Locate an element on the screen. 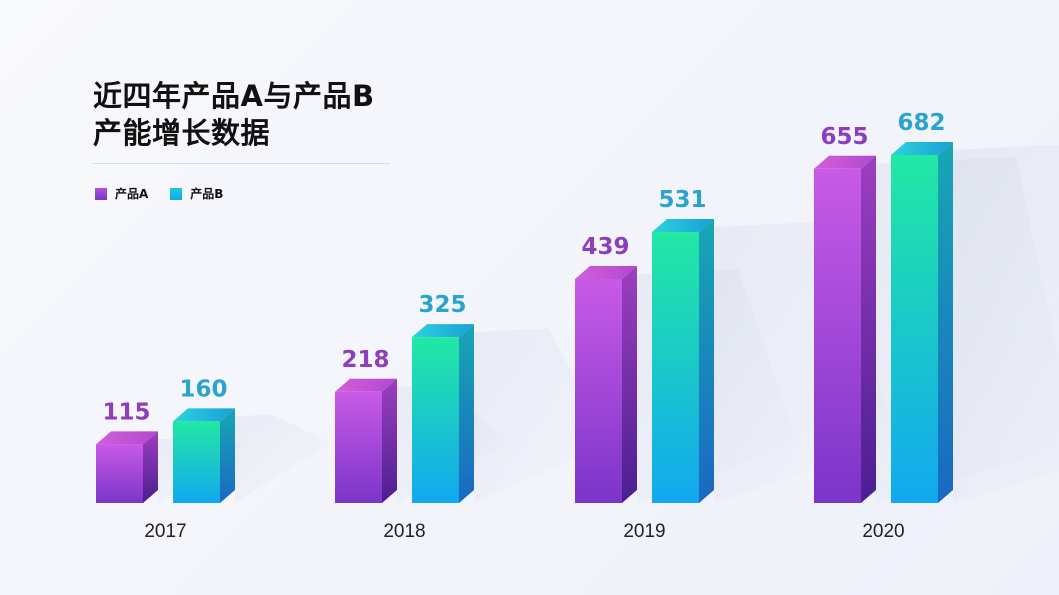 The height and width of the screenshot is (595, 1059). x-tick-label-2020: 2020 is located at coordinates (883, 531).